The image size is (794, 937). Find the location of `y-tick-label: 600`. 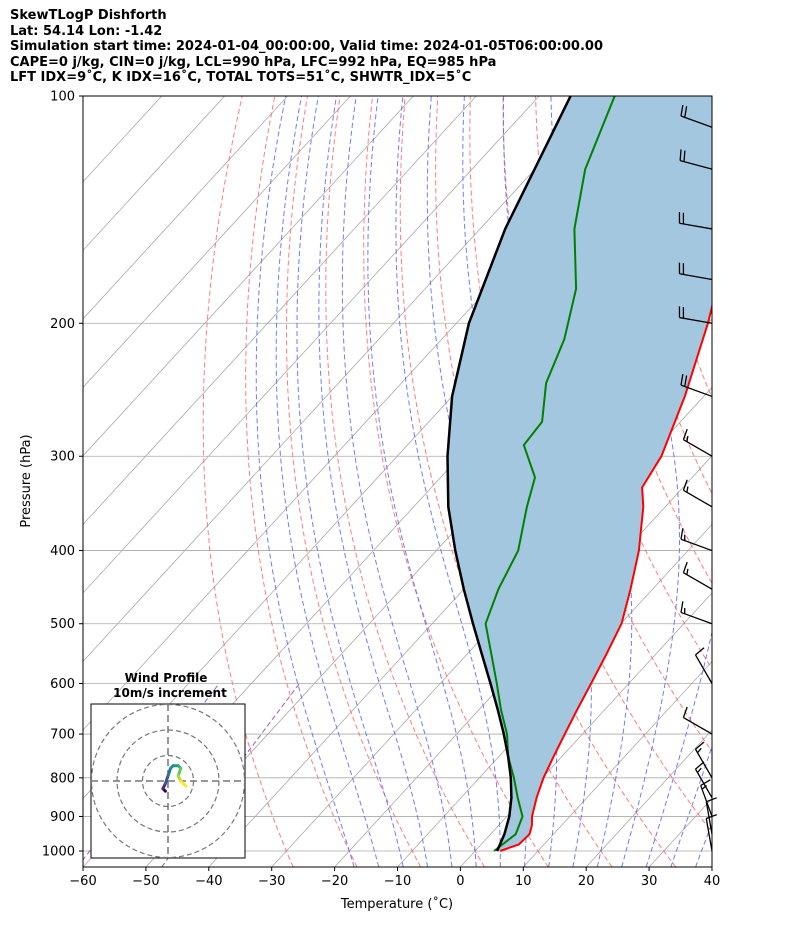

y-tick-label: 600 is located at coordinates (62, 684).